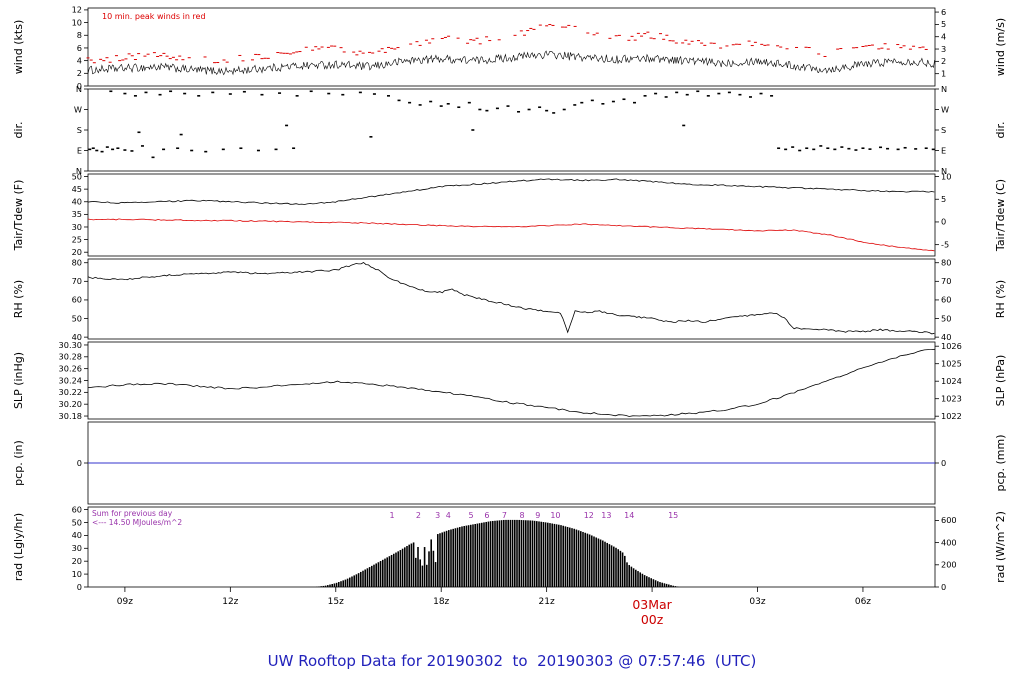 The width and height of the screenshot is (1024, 700). Describe the element at coordinates (943, 61) in the screenshot. I see `y-tick-label-right: 2` at that location.